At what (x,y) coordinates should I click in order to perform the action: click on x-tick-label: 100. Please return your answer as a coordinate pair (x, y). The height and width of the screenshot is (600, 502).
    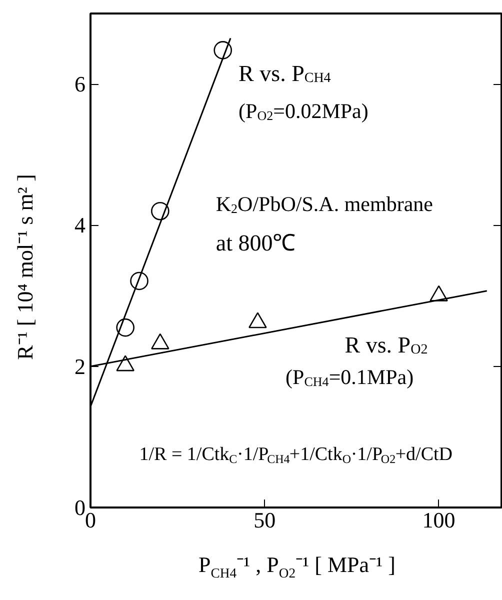
    Looking at the image, I should click on (439, 520).